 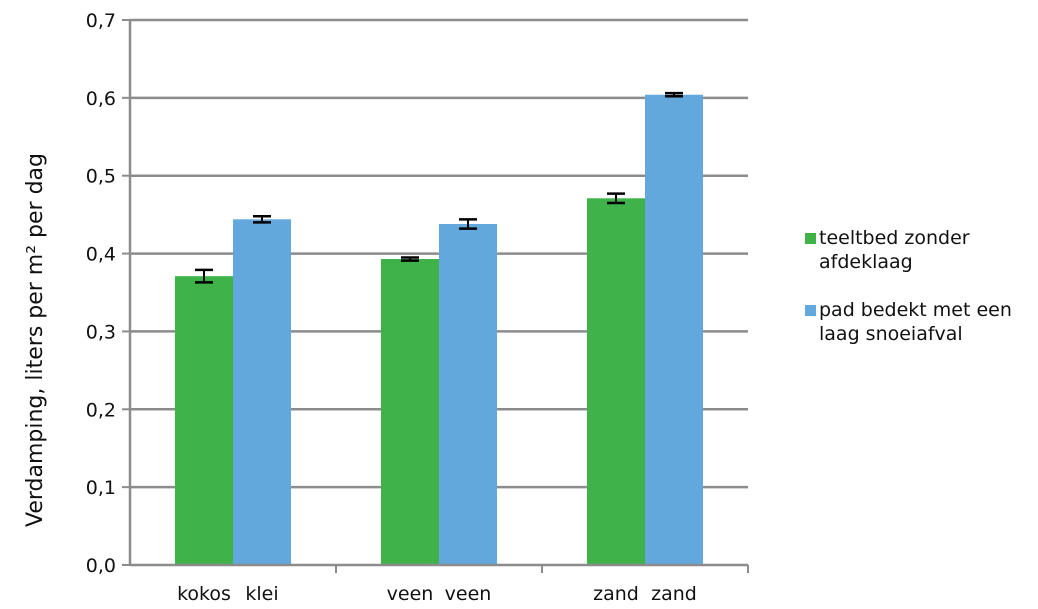 What do you see at coordinates (894, 238) in the screenshot?
I see `legend-label: teeltbed zonder` at bounding box center [894, 238].